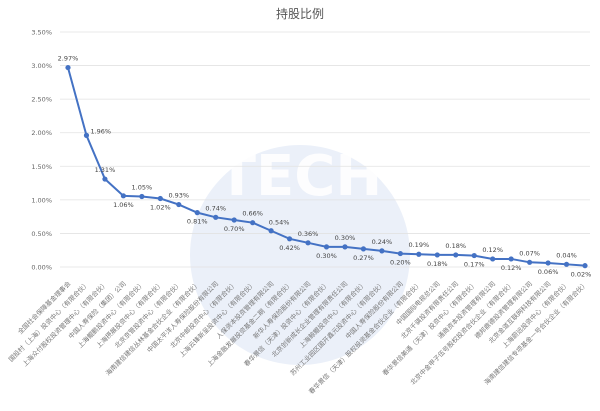 The width and height of the screenshot is (600, 411). I want to click on data-label: 0.04%, so click(566, 255).